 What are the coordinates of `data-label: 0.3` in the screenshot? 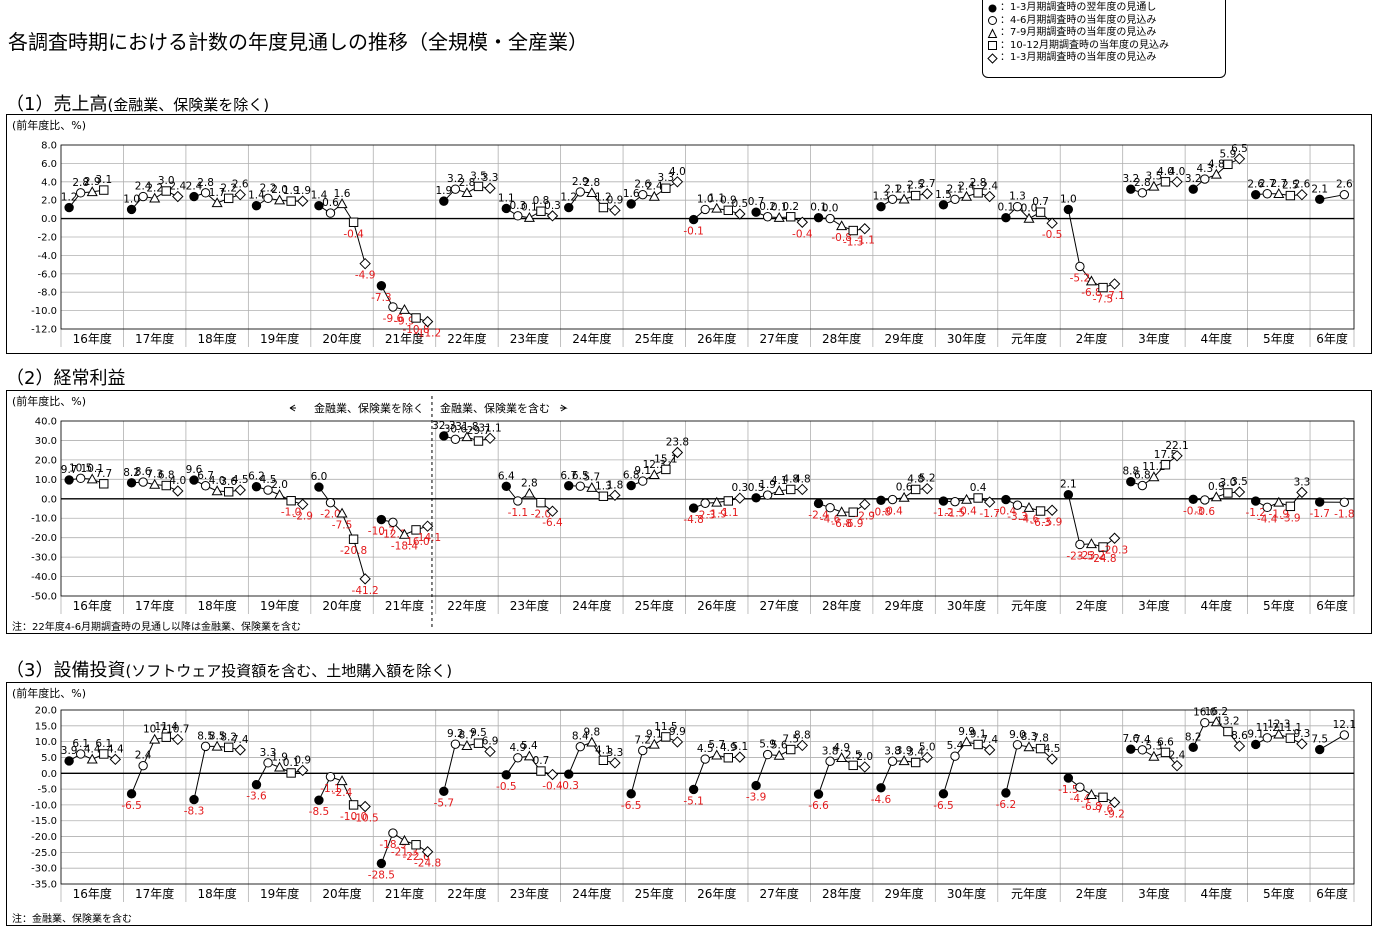 It's located at (740, 488).